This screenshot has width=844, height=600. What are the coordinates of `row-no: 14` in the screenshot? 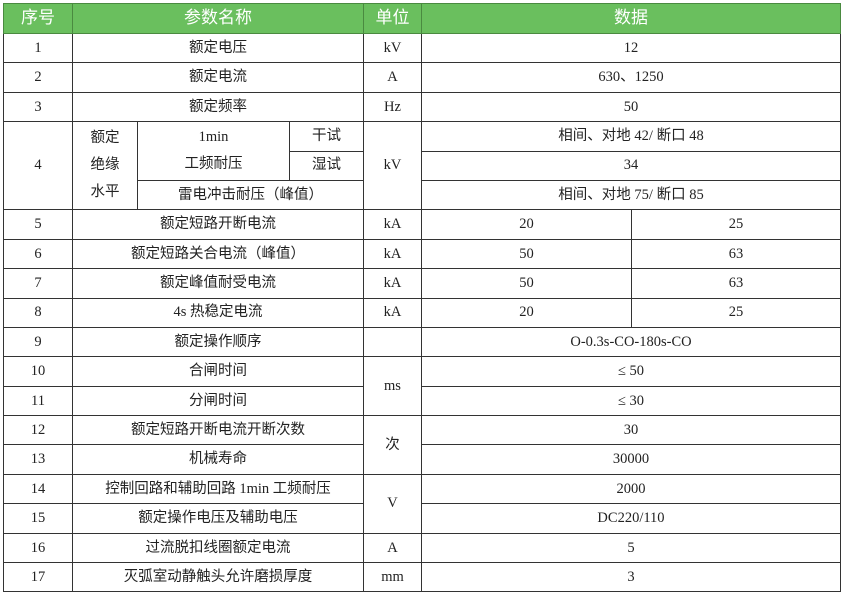 It's located at (38, 489).